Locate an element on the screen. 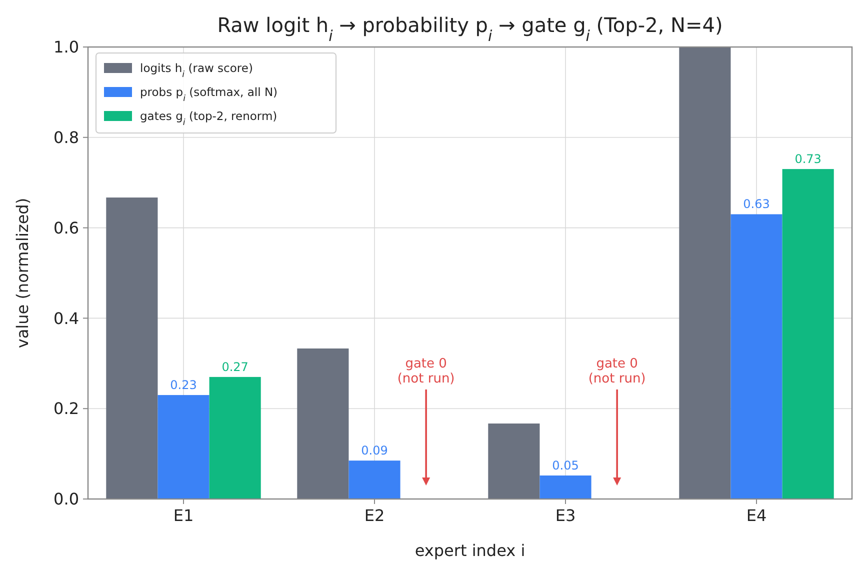 The width and height of the screenshot is (862, 579). data-label: 0.09 is located at coordinates (374, 451).